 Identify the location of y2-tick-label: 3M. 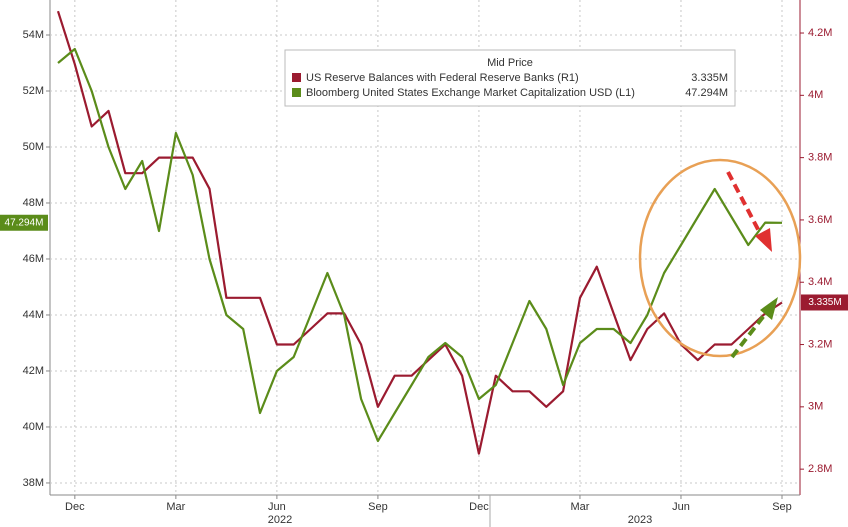
(815, 407).